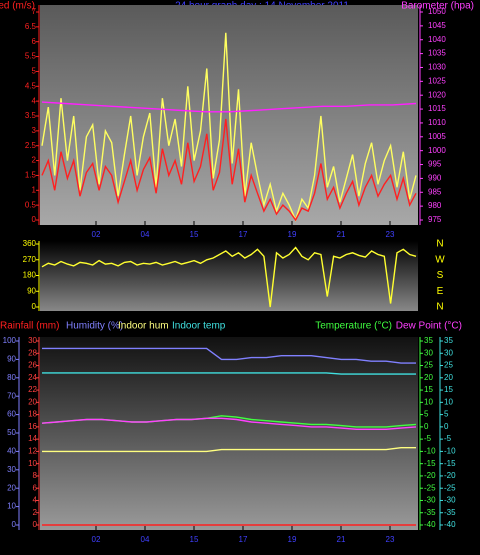 Image resolution: width=480 pixels, height=555 pixels. I want to click on y-tick-label: 3, so click(34, 130).